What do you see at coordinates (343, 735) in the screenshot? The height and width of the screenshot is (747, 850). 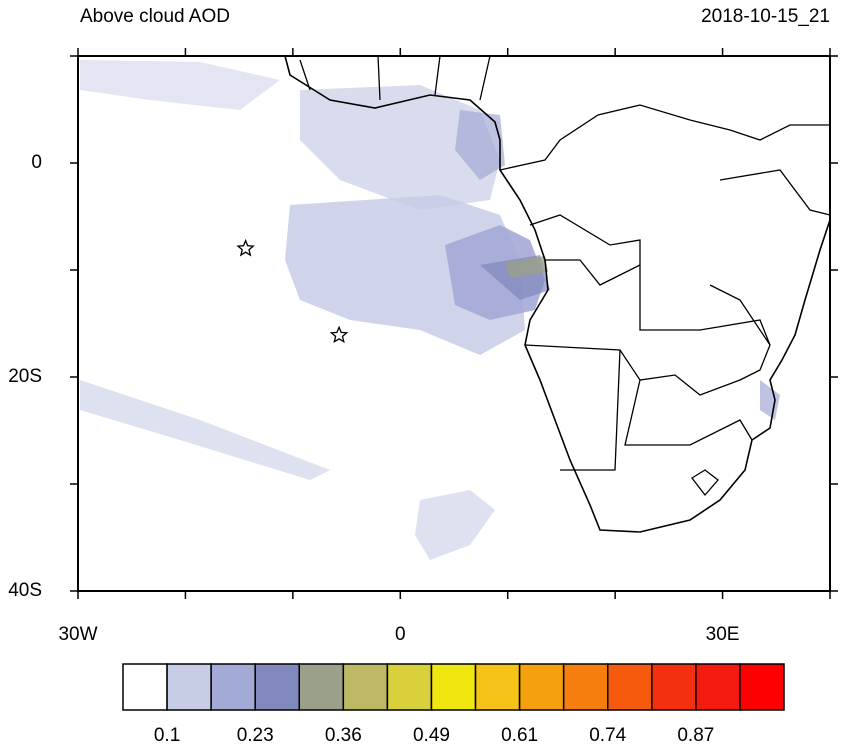 I see `colorbar-label: 0.36` at bounding box center [343, 735].